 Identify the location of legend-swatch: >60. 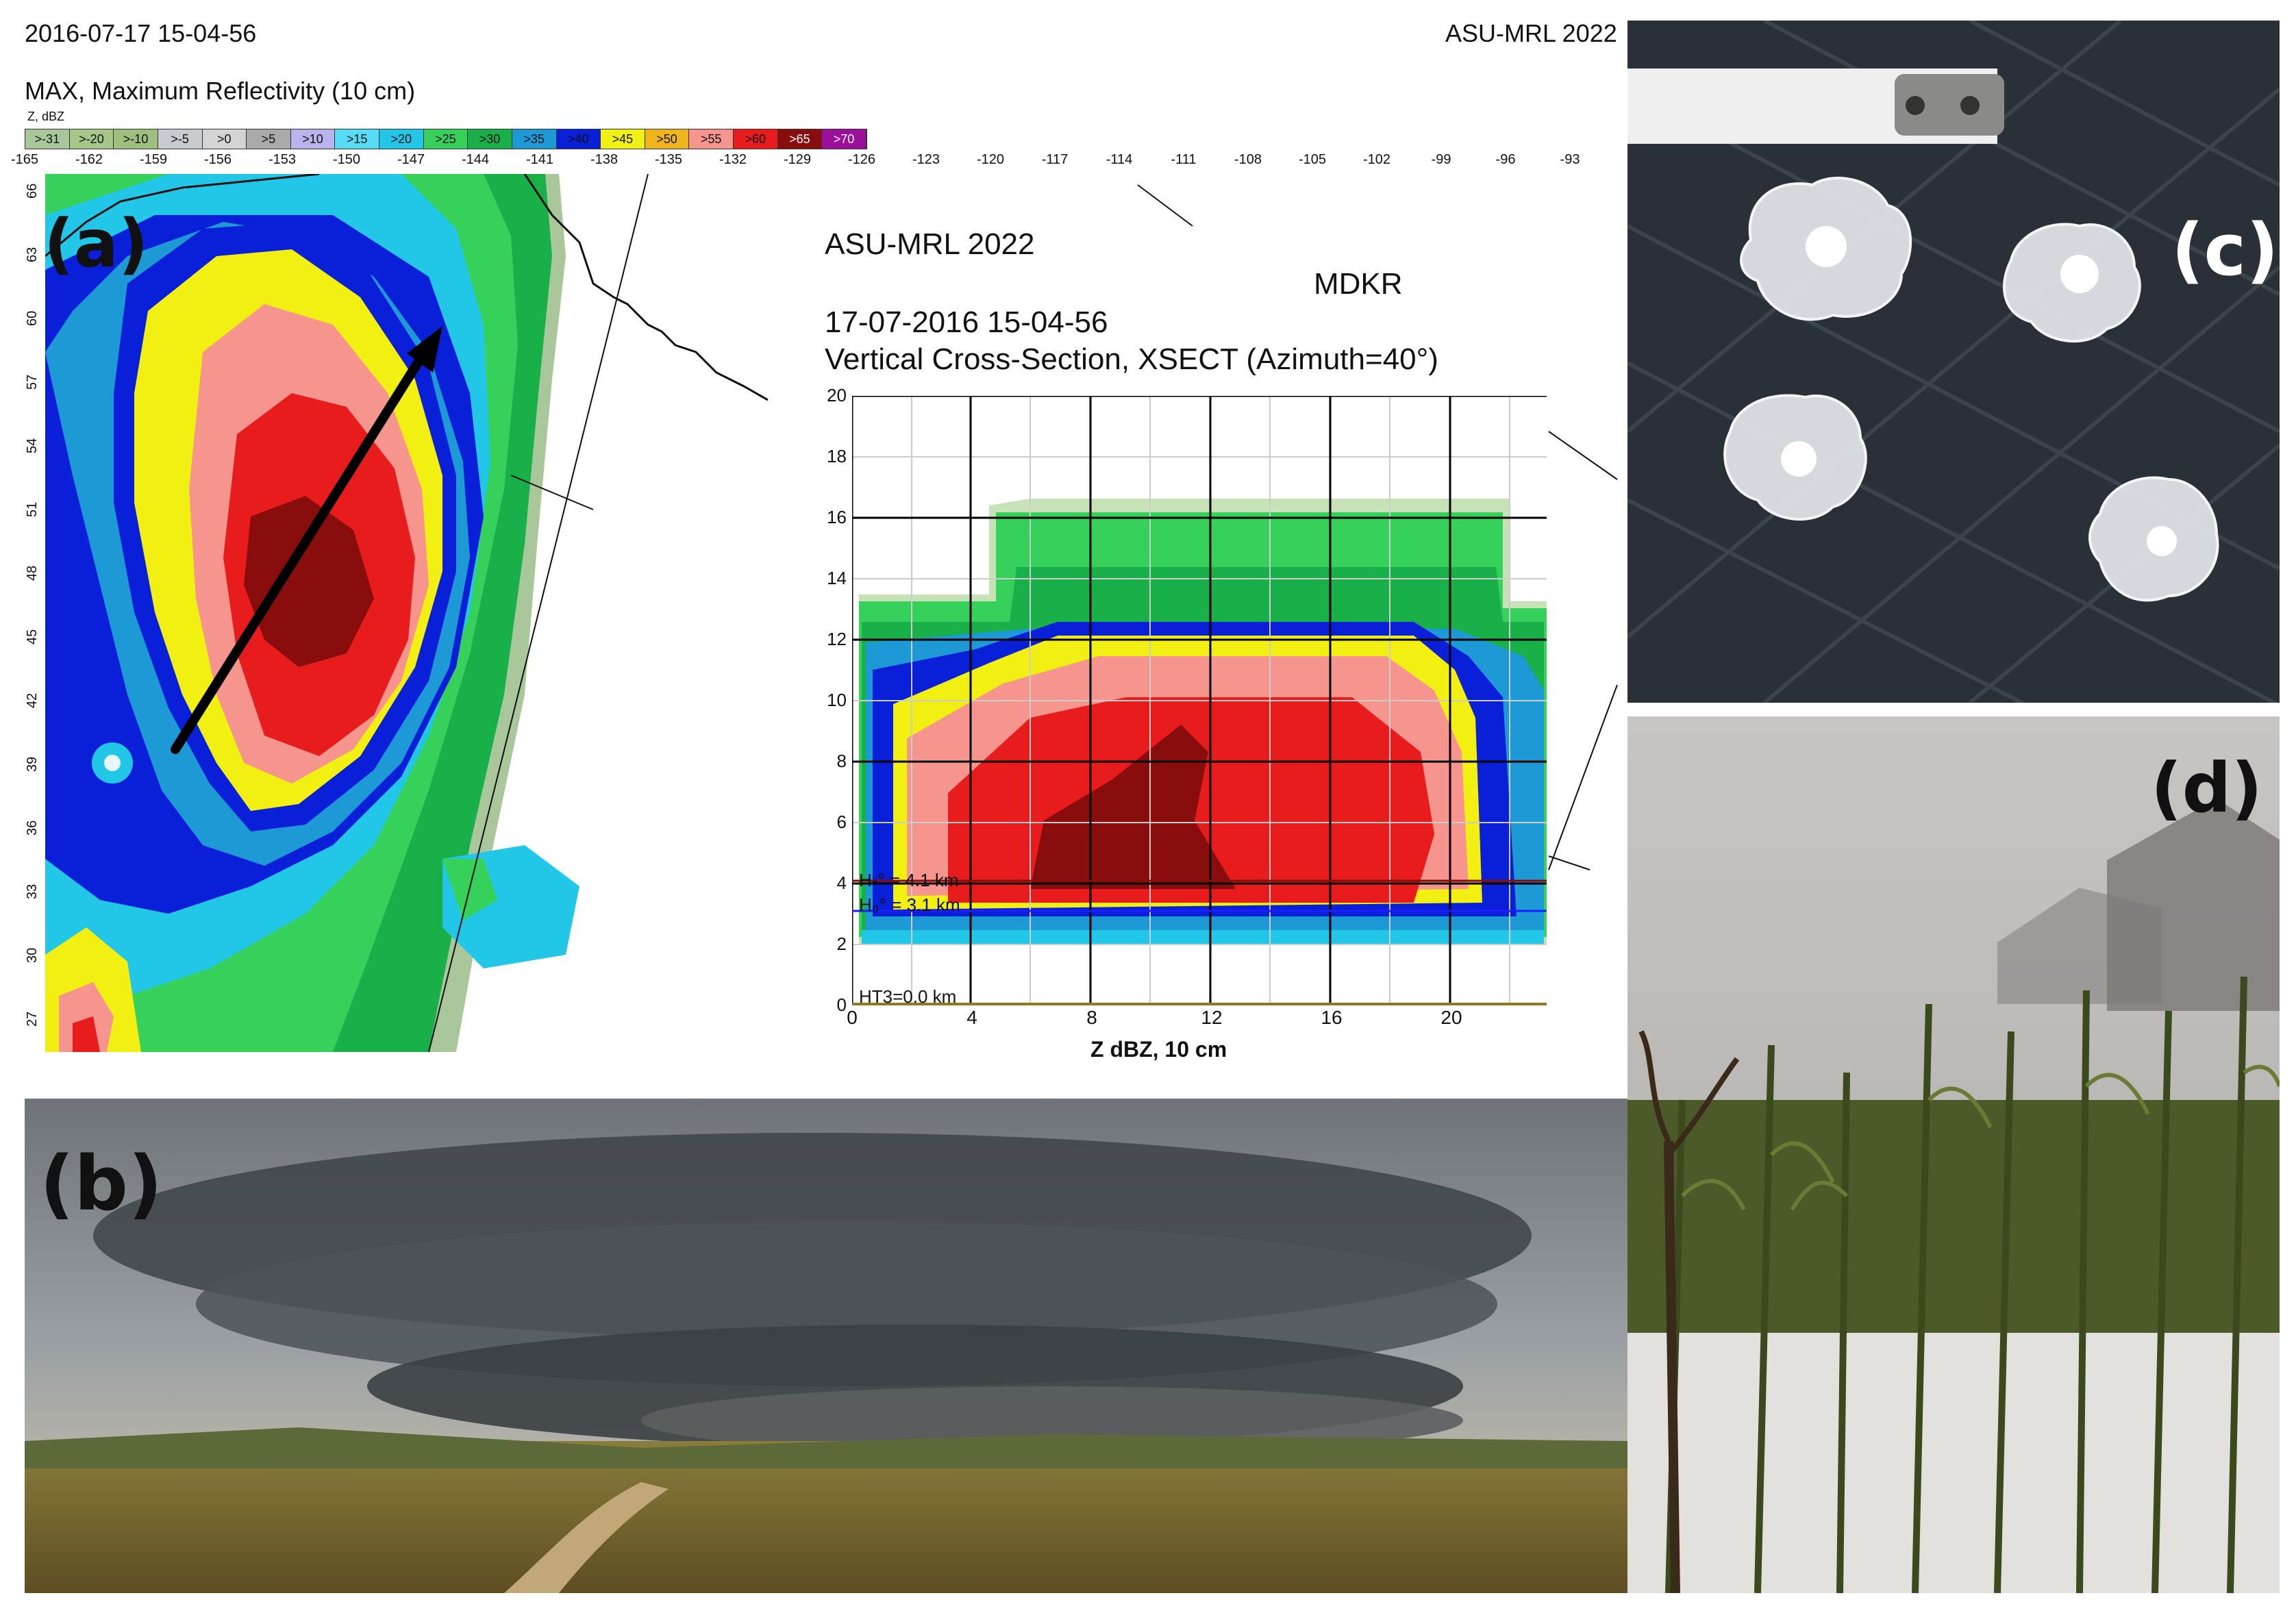
(756, 139).